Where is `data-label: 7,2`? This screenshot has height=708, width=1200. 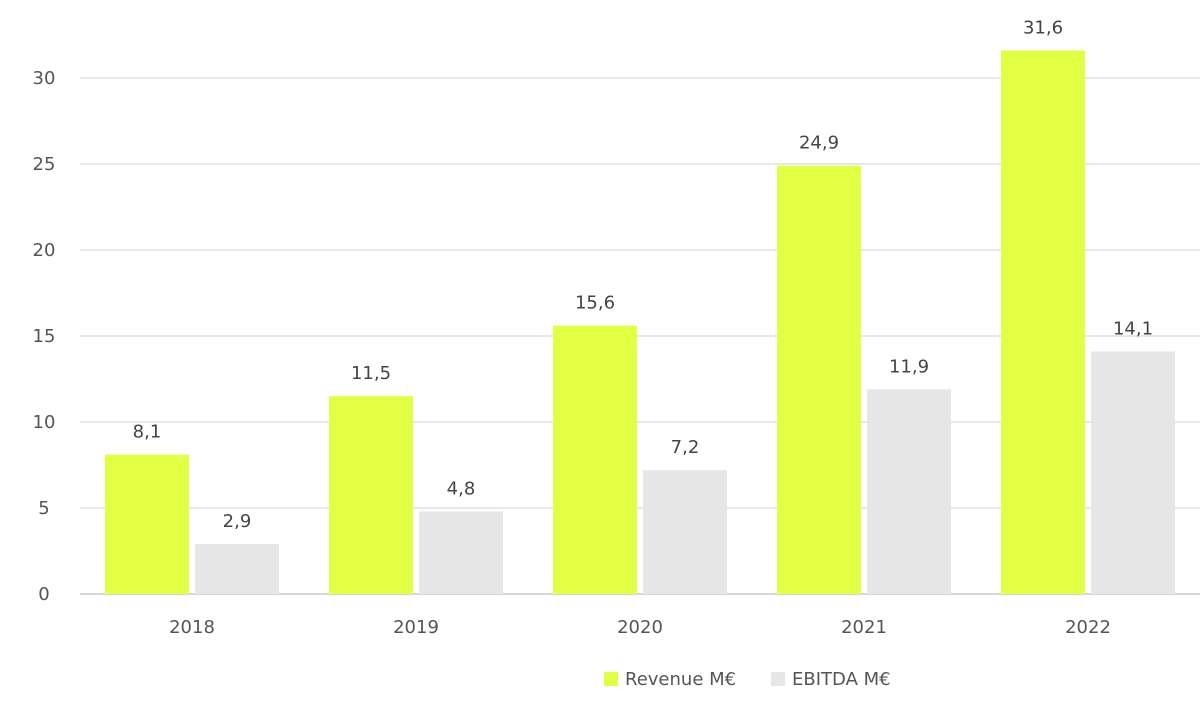
data-label: 7,2 is located at coordinates (685, 447).